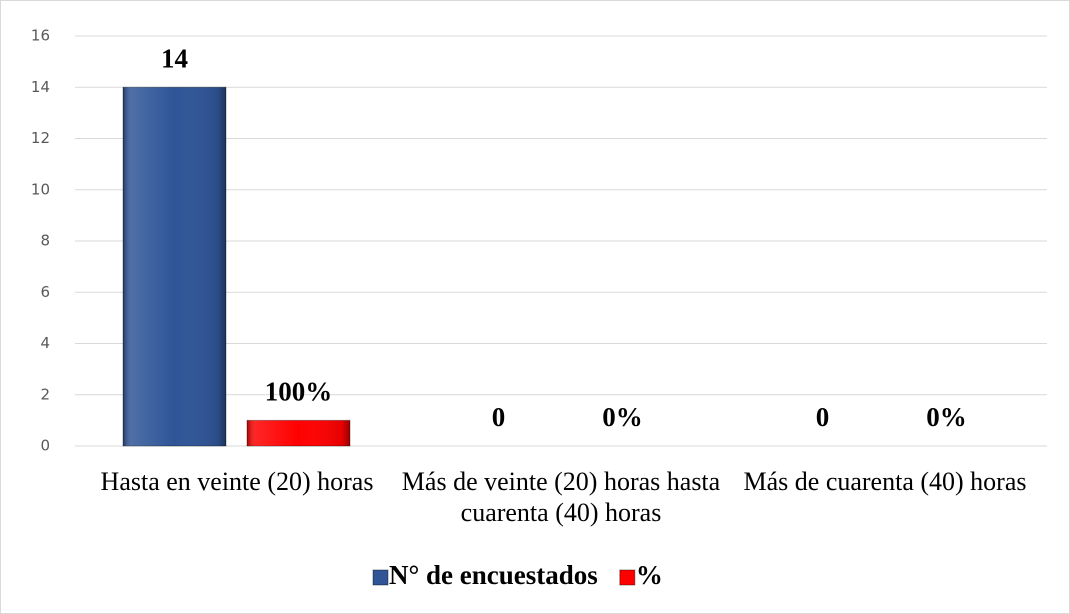  What do you see at coordinates (45, 446) in the screenshot?
I see `y-tick-label: 0` at bounding box center [45, 446].